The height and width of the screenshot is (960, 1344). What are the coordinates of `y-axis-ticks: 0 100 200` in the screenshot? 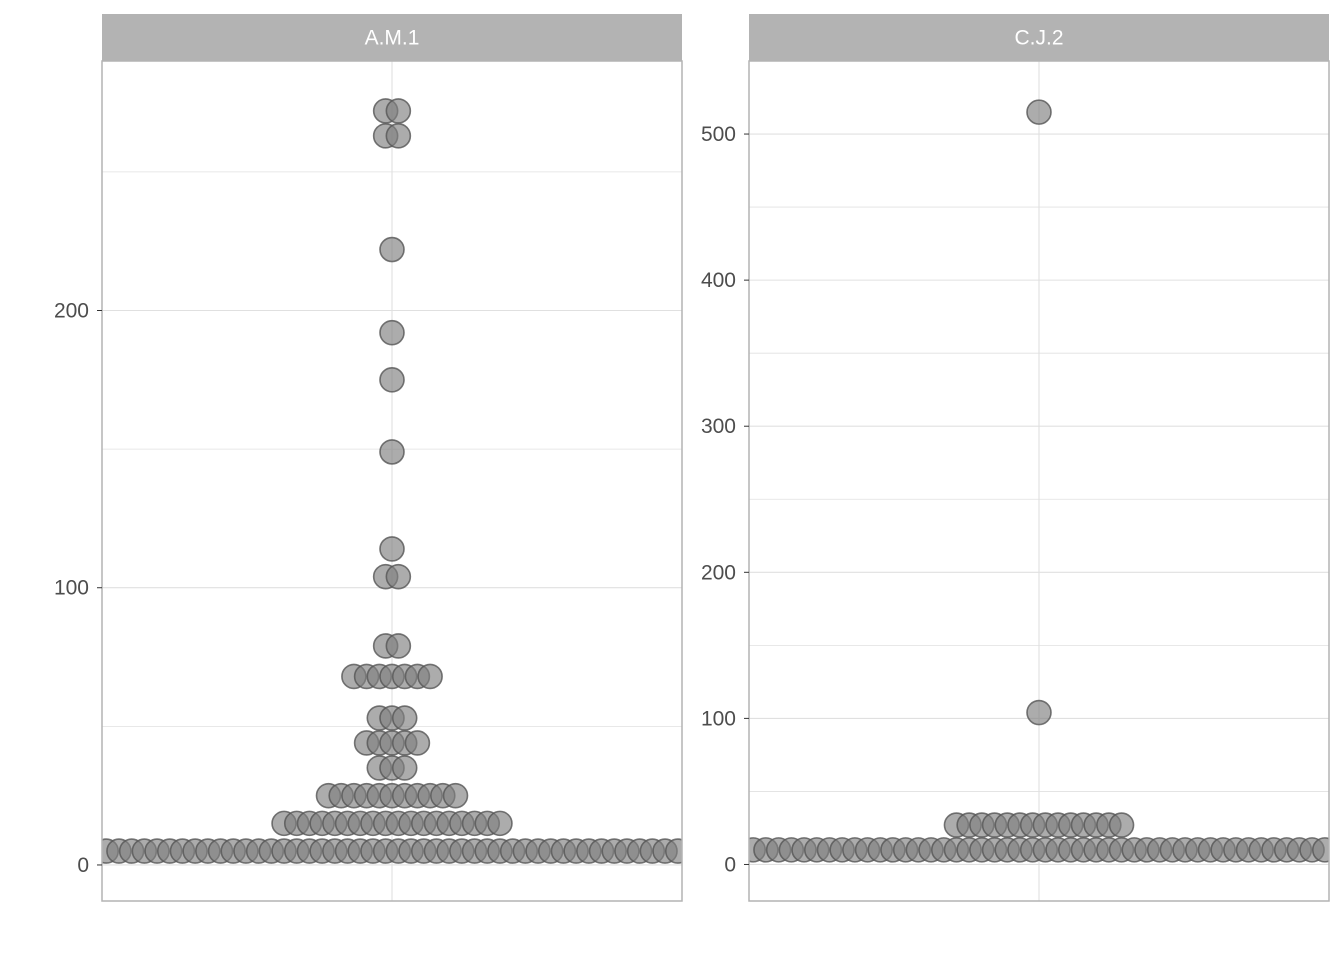 It's located at (78, 588).